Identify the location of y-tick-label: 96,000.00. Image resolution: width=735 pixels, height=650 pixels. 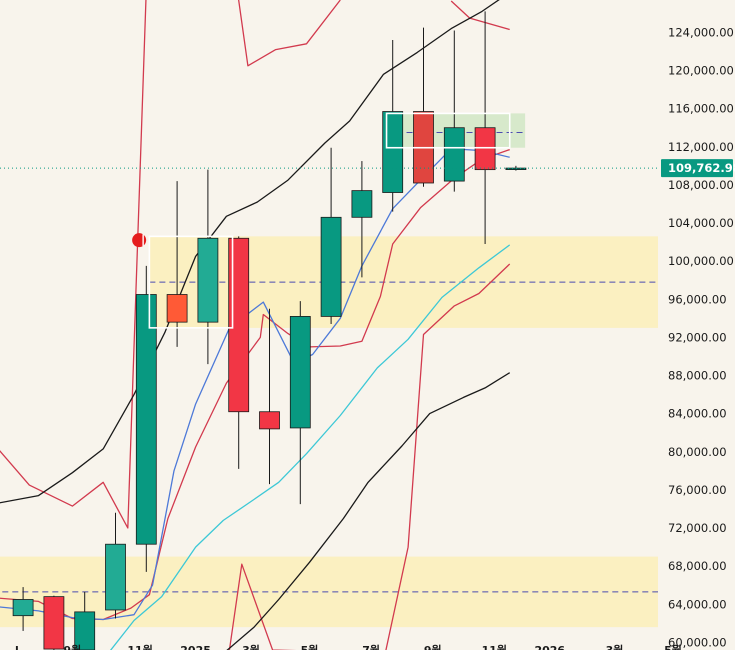
(697, 299).